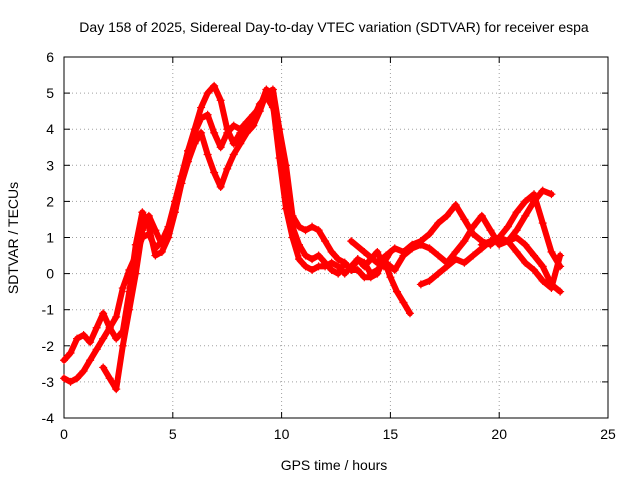 This screenshot has width=640, height=480. I want to click on series-track-e, so click(469, 230).